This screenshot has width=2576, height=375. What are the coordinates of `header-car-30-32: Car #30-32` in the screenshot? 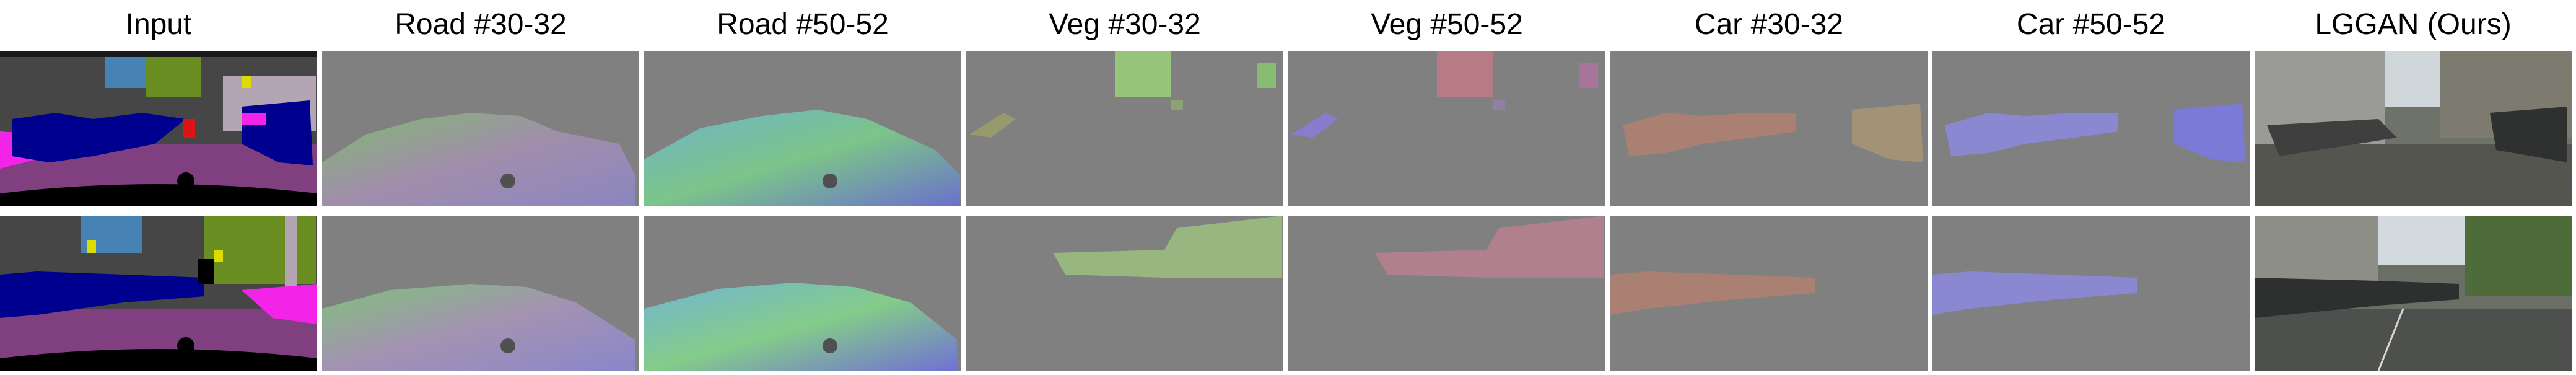 It's located at (1769, 24).